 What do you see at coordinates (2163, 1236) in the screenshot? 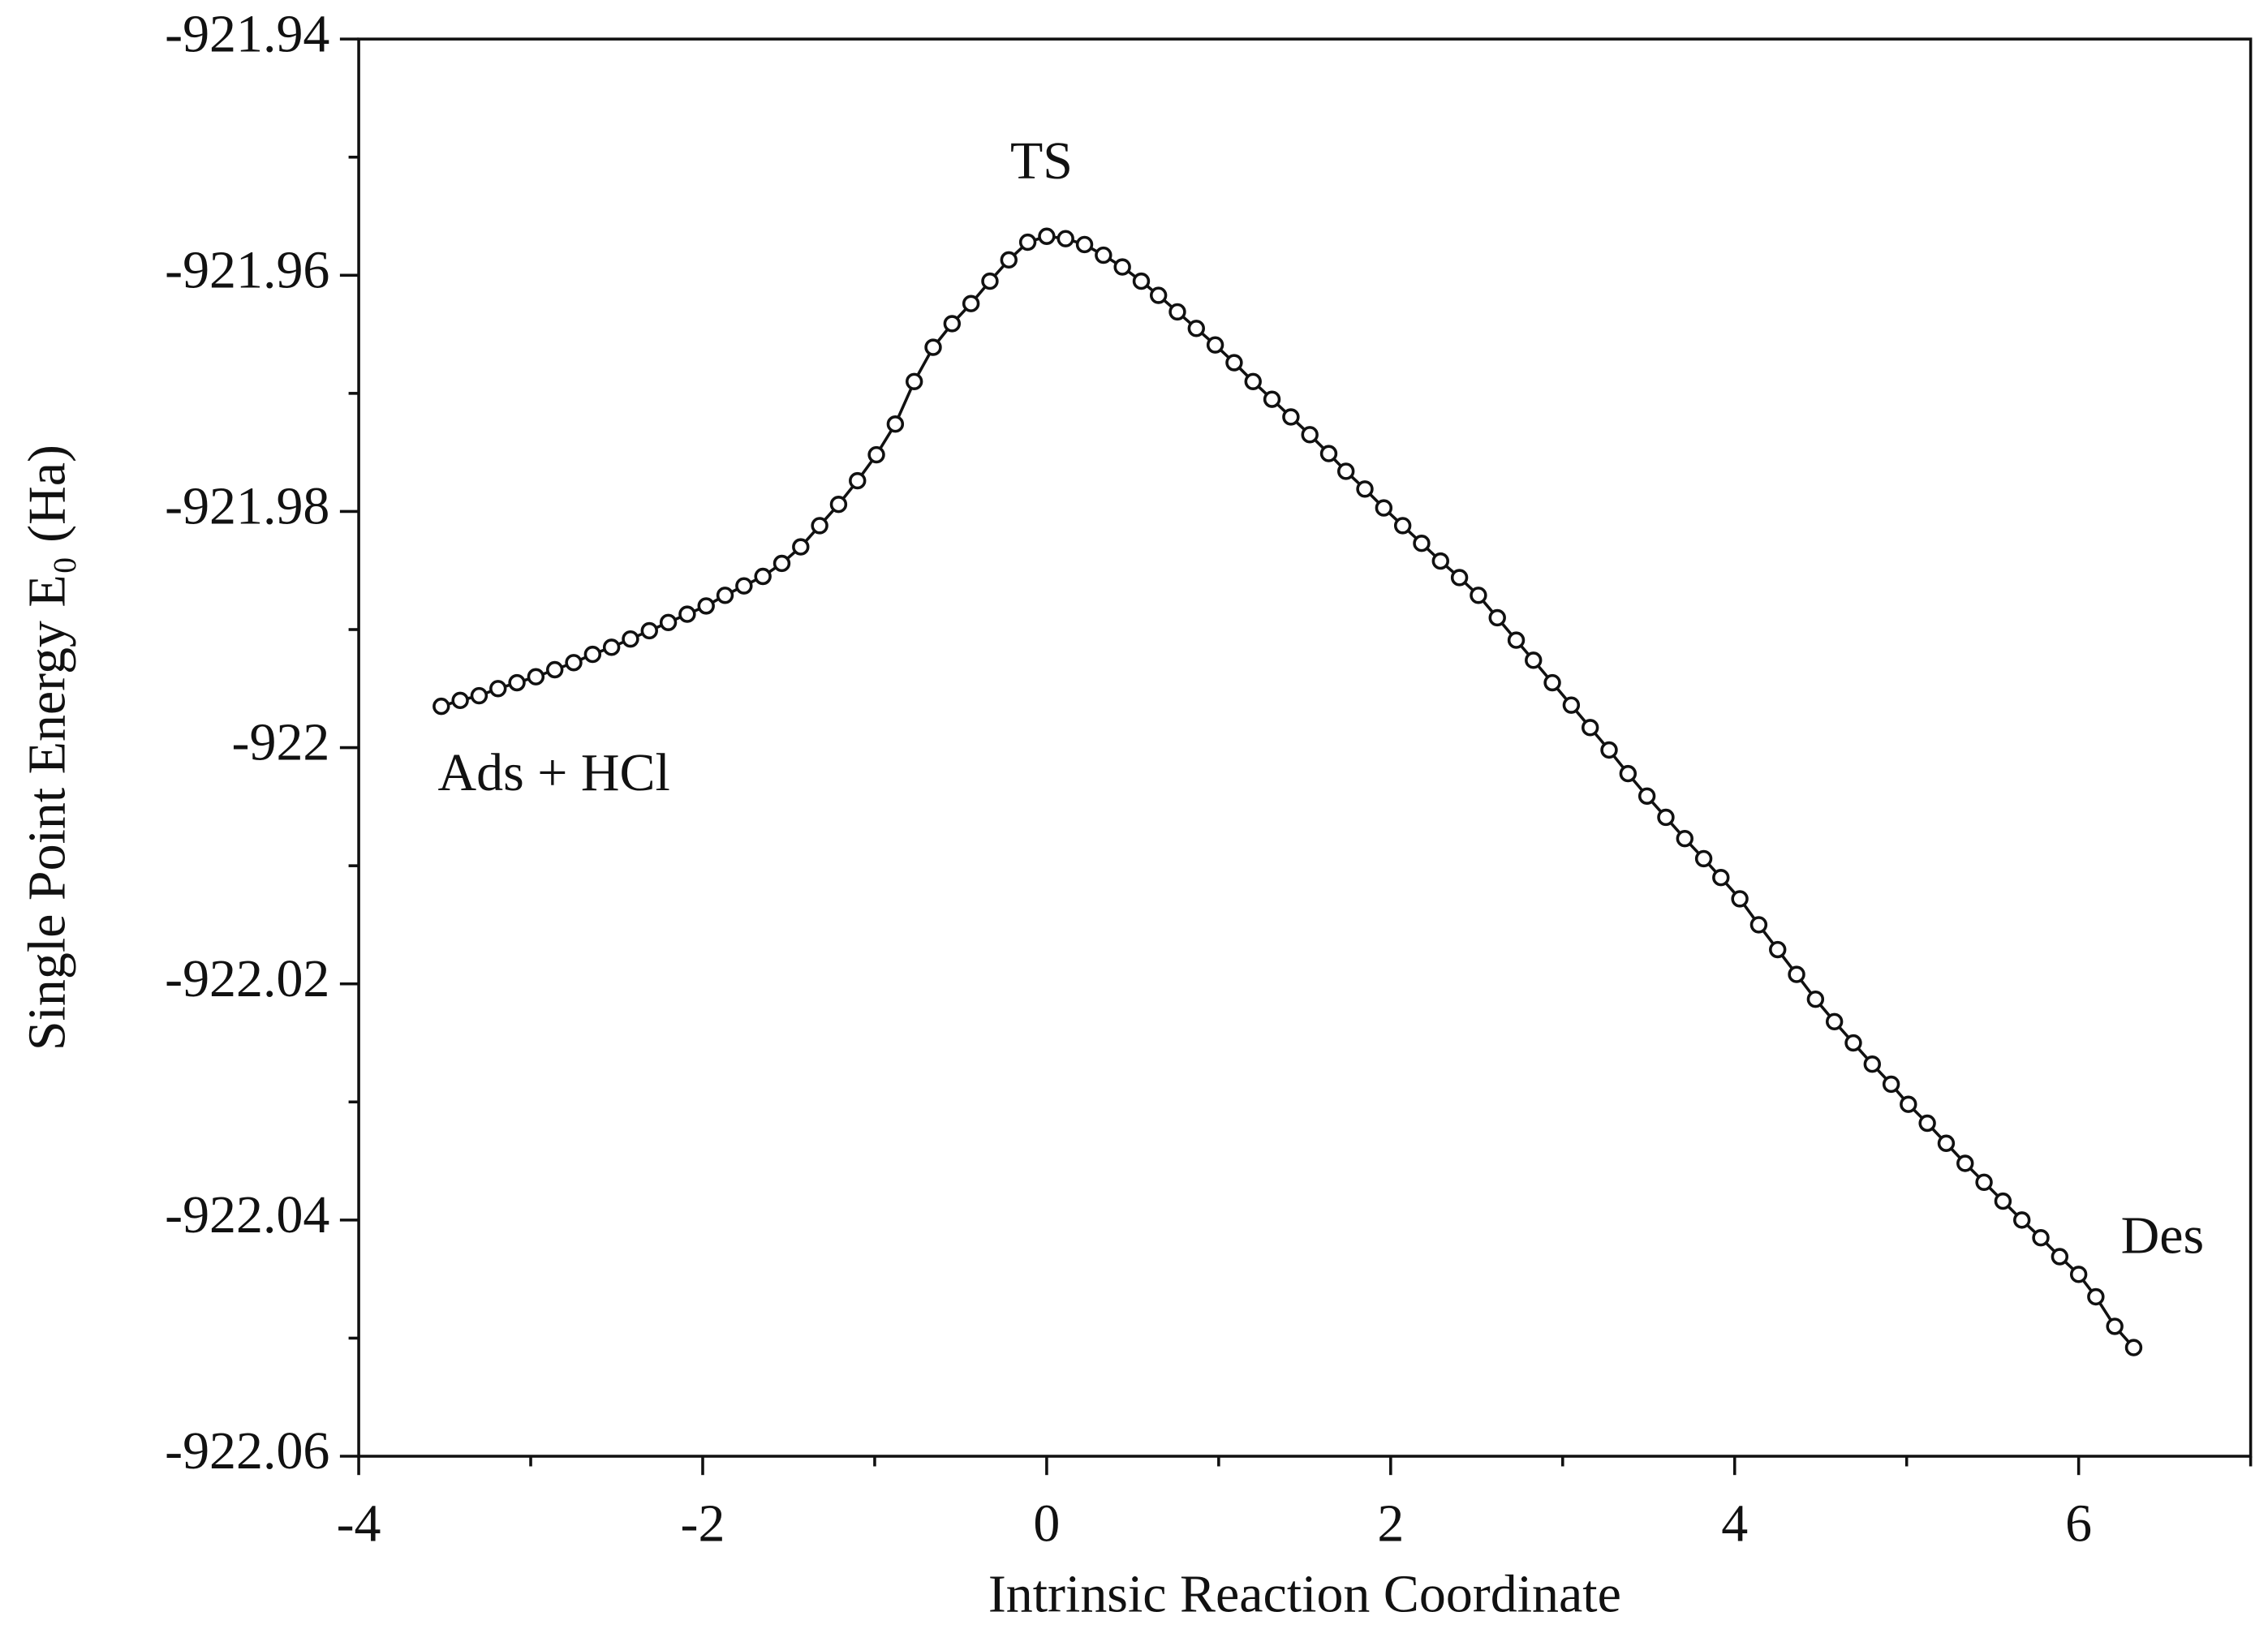
I see `annotation: Des` at bounding box center [2163, 1236].